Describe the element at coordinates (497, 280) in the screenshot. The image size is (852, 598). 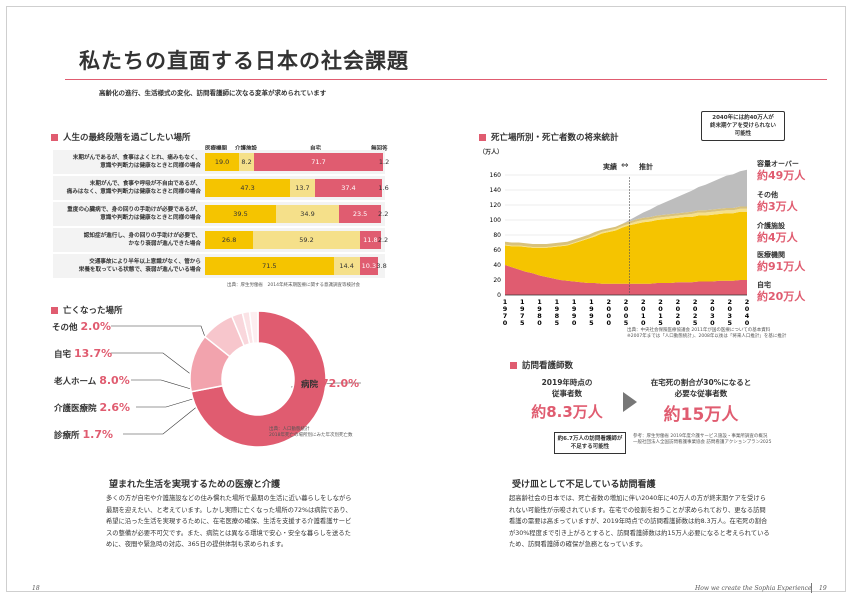
I see `y-tick-label: 20` at that location.